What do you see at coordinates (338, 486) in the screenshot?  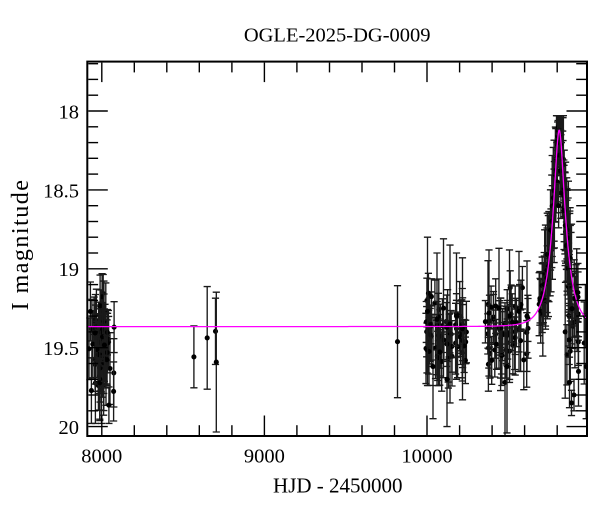 I see `svg-text: HJD - 2450000` at bounding box center [338, 486].